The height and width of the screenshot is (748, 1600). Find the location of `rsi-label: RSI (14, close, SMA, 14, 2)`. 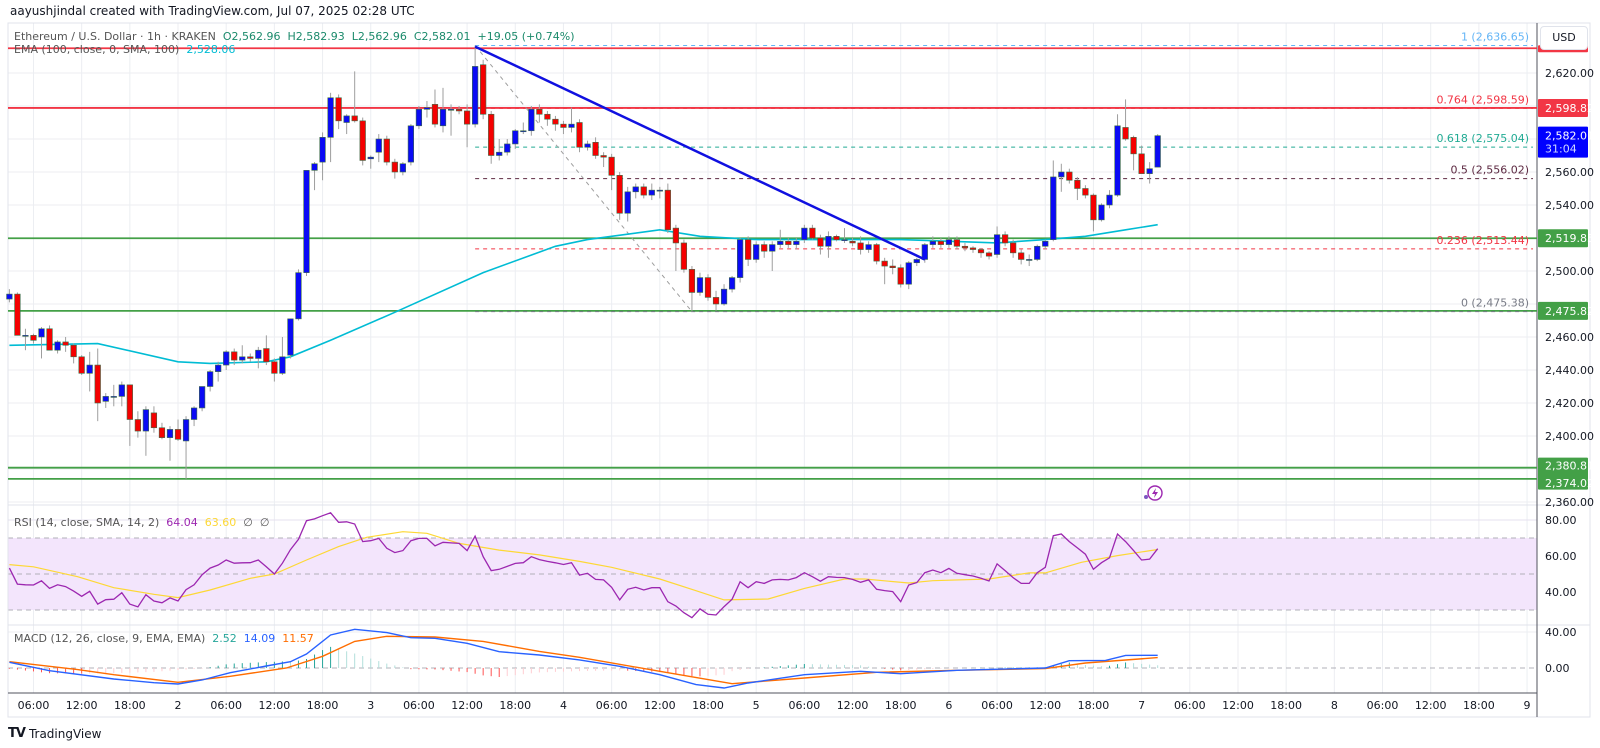

rsi-label: RSI (14, close, SMA, 14, 2) is located at coordinates (87, 522).